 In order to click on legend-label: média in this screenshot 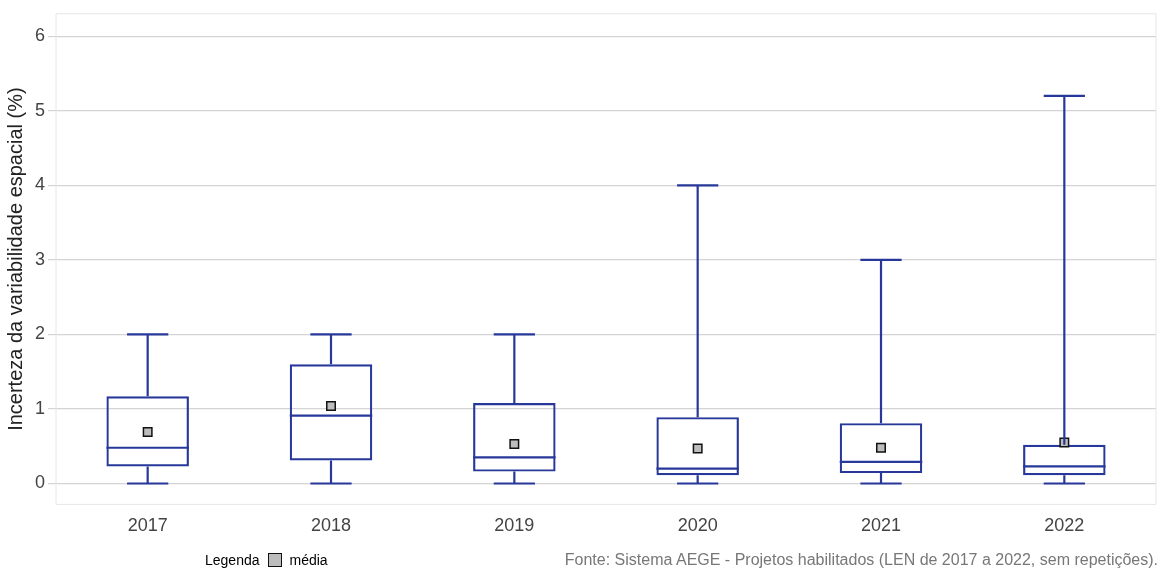, I will do `click(308, 560)`.